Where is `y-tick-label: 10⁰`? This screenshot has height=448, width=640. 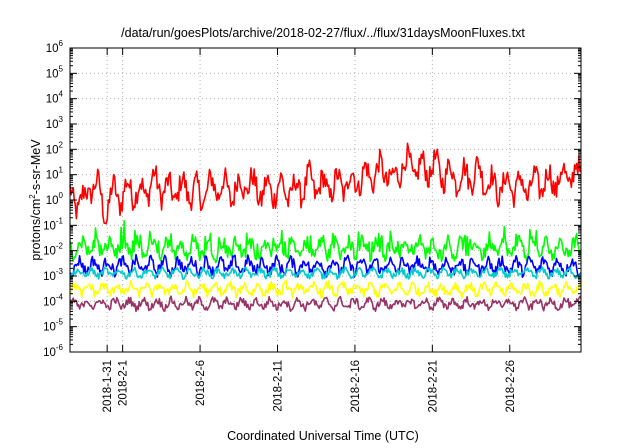
y-tick-label: 10⁰ is located at coordinates (55, 199).